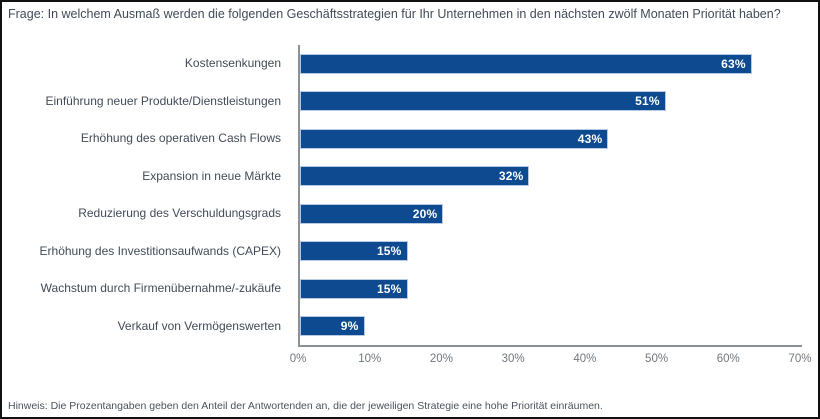  I want to click on category-label: Expansion in neue Märkte, so click(211, 175).